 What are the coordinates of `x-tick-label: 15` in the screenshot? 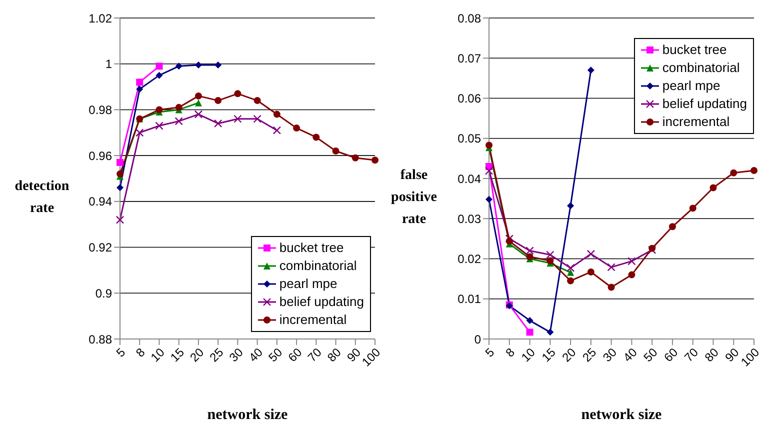 It's located at (178, 355).